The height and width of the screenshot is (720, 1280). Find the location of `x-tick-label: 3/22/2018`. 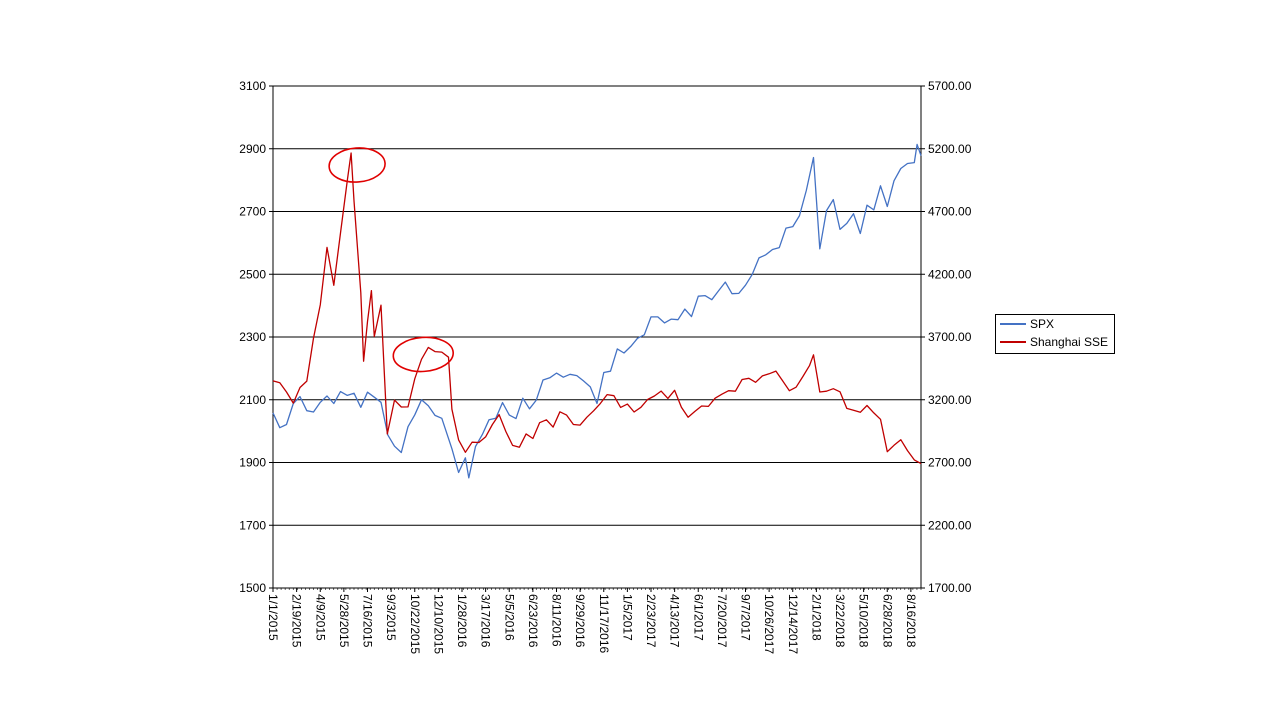

x-tick-label: 3/22/2018 is located at coordinates (840, 621).